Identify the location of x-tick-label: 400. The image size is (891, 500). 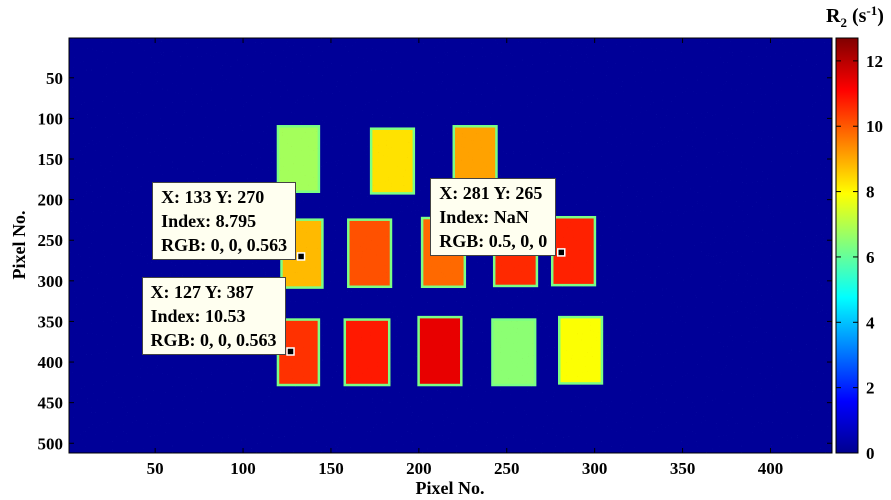
(771, 468).